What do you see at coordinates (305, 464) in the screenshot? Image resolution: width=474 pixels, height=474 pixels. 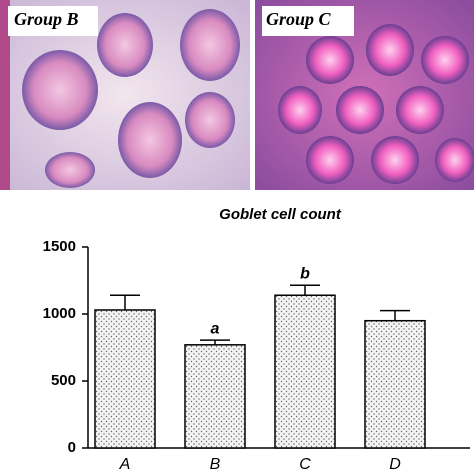 I see `x-tick-label: C` at bounding box center [305, 464].